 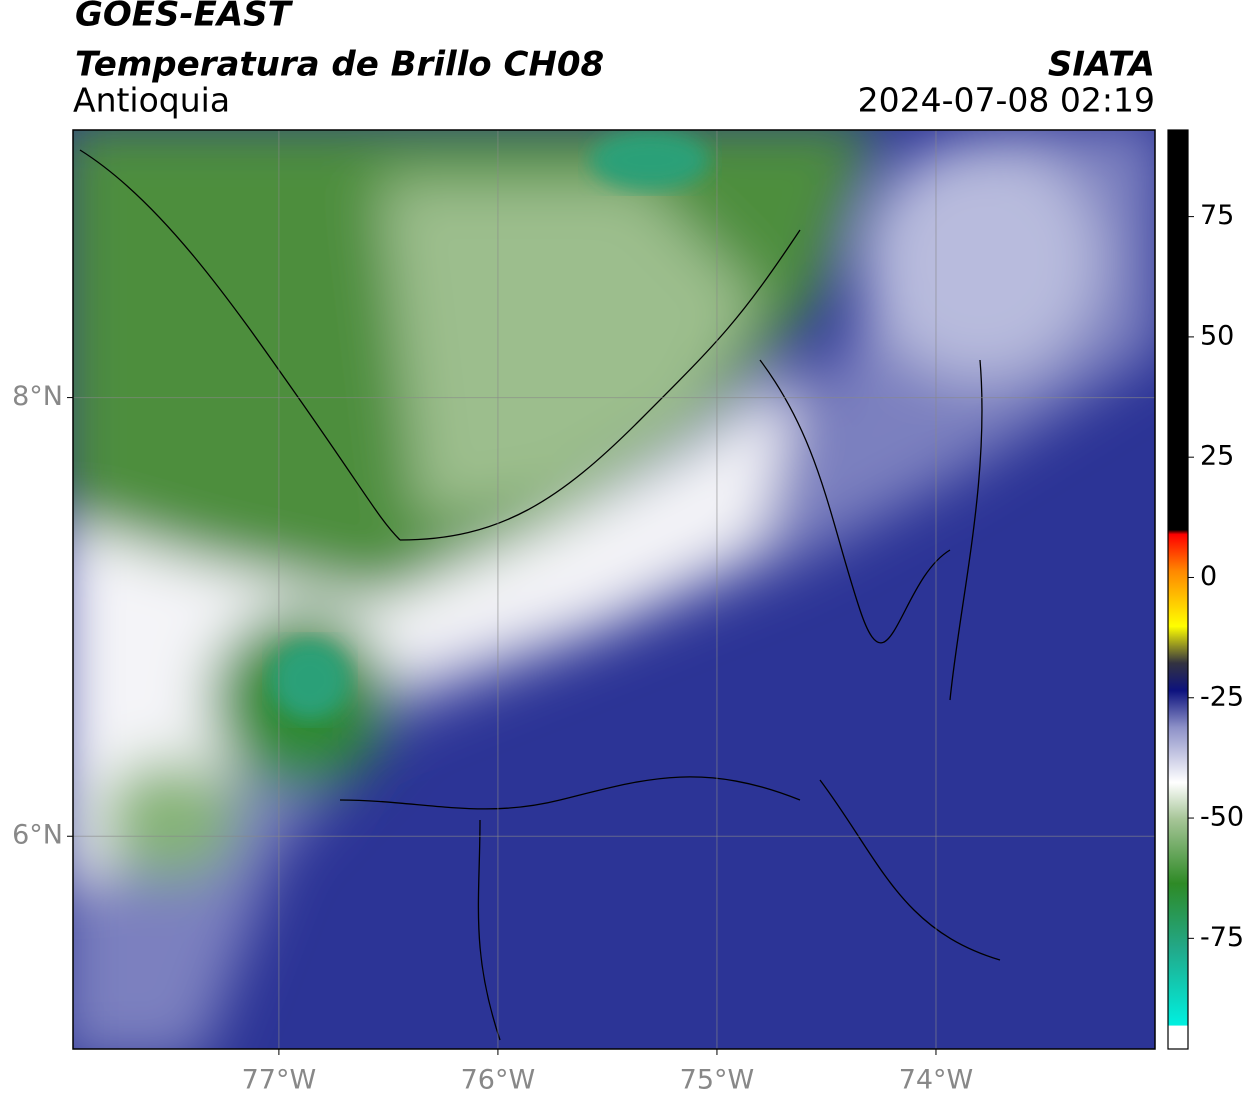 I want to click on colorbar-tick-label: 50, so click(x=1217, y=335).